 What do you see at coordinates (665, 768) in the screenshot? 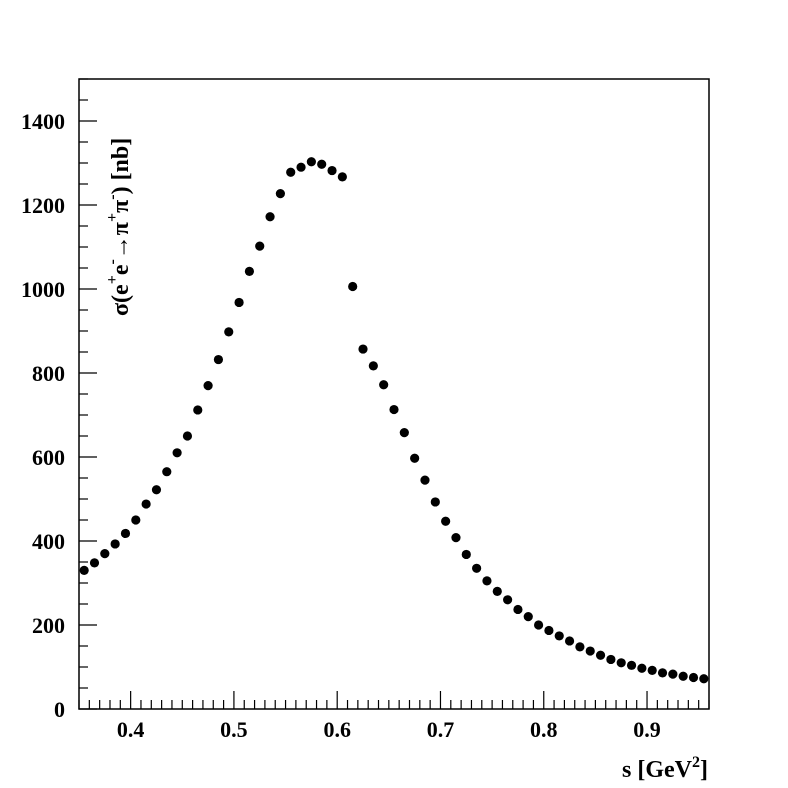
I see `x-axis-label: s [GeV2]` at bounding box center [665, 768].